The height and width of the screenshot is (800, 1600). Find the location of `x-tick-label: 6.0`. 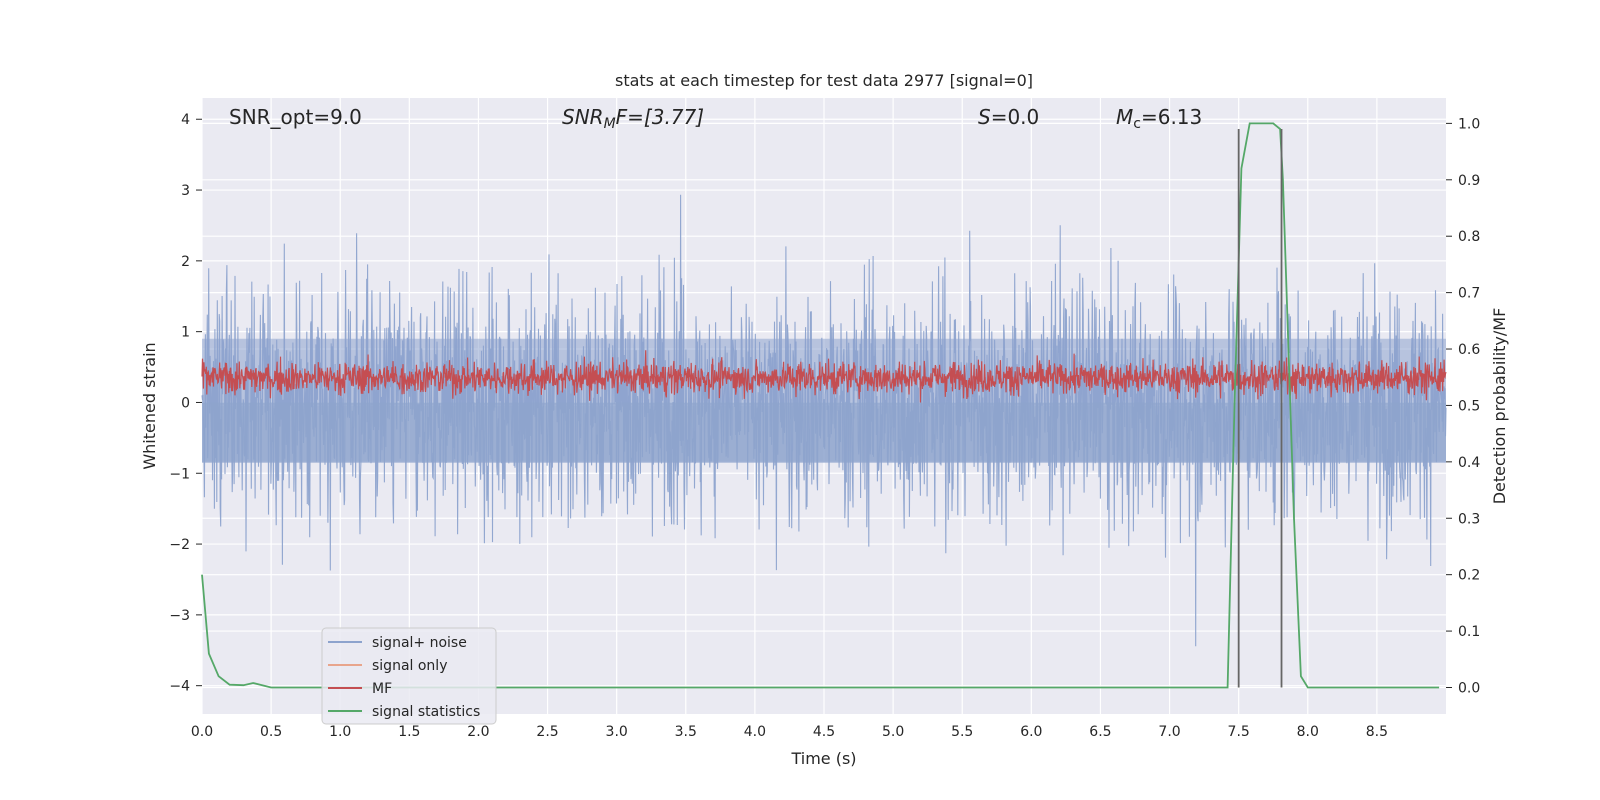

x-tick-label: 6.0 is located at coordinates (1031, 732).